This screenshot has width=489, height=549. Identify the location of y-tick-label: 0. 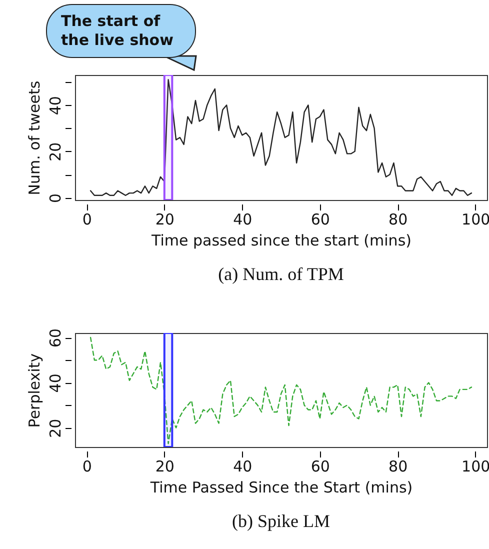
(55, 198).